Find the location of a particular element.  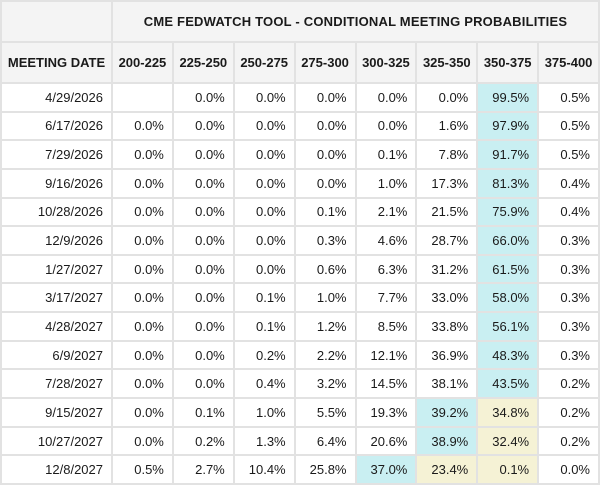

meeting-date-cell: 7/28/2027 is located at coordinates (56, 384).